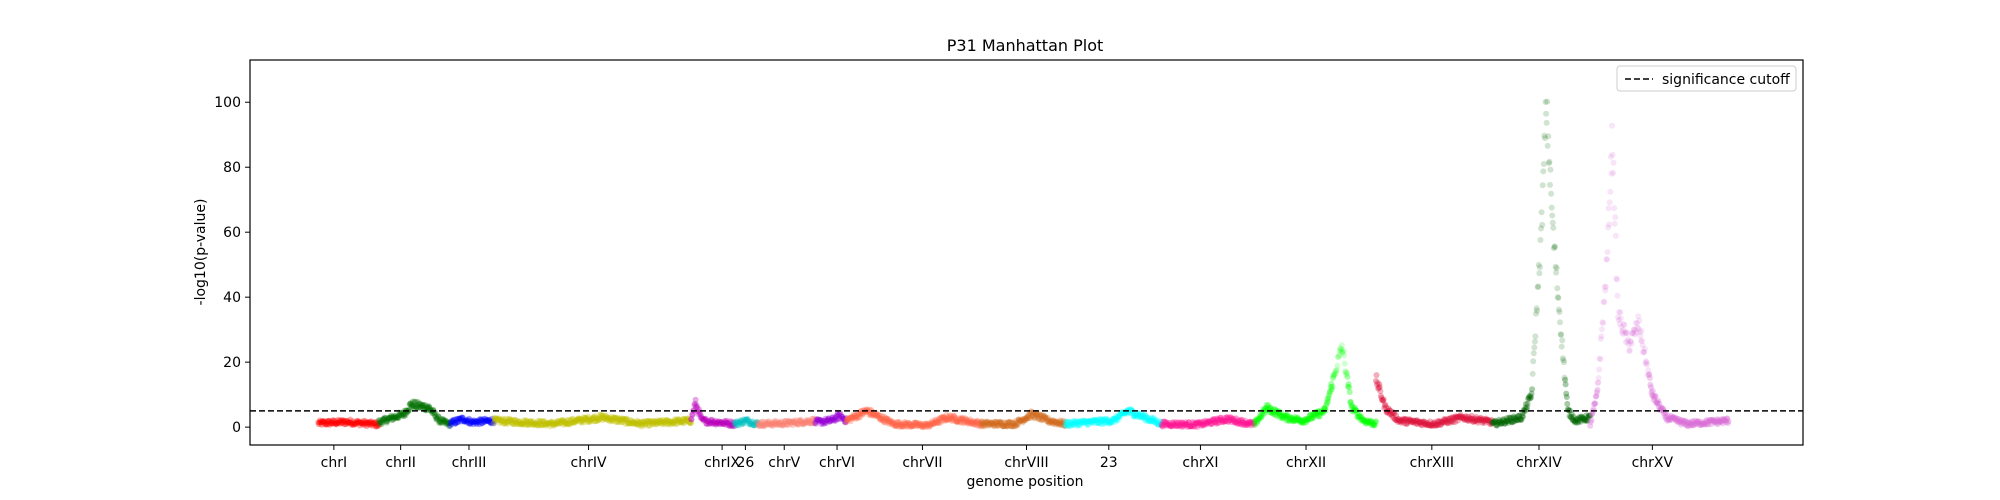 The width and height of the screenshot is (2000, 500). Describe the element at coordinates (713, 413) in the screenshot. I see `series-chrIX` at that location.